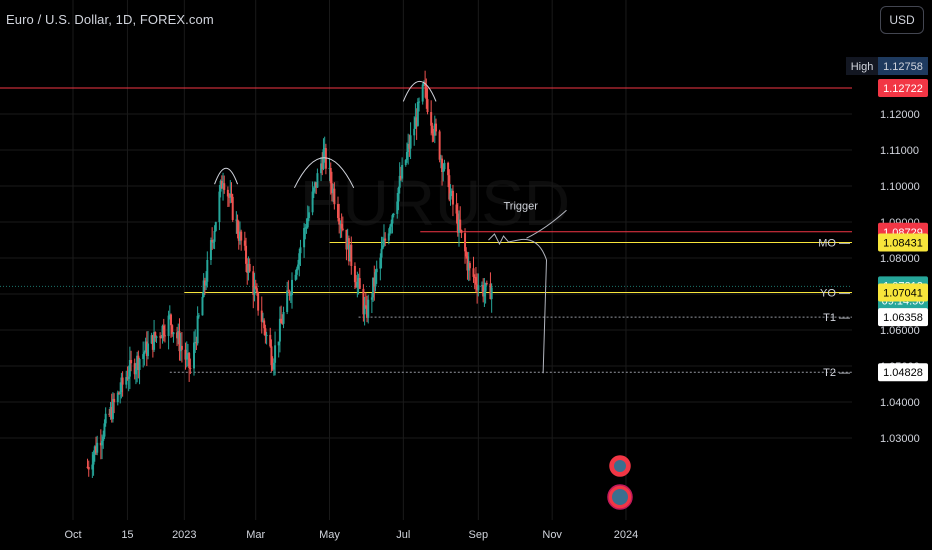 The width and height of the screenshot is (932, 550). What do you see at coordinates (552, 535) in the screenshot?
I see `x-tick-label: Nov` at bounding box center [552, 535].